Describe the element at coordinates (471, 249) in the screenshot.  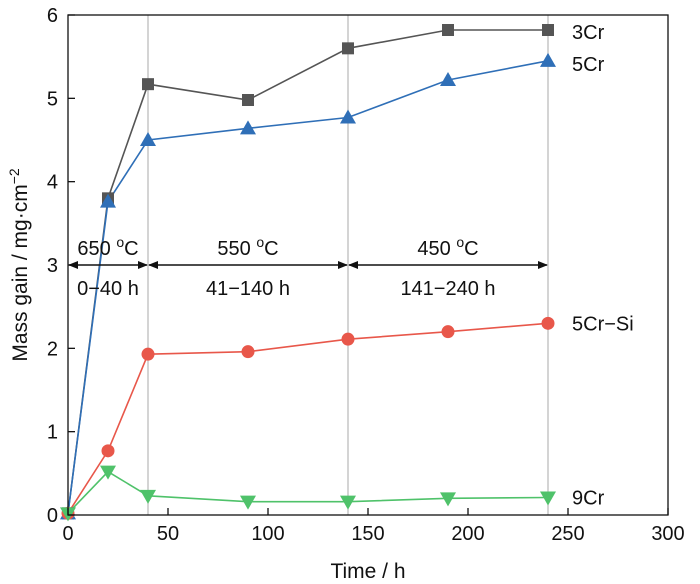
I see `annotation-temperature-unit-2: C` at that location.